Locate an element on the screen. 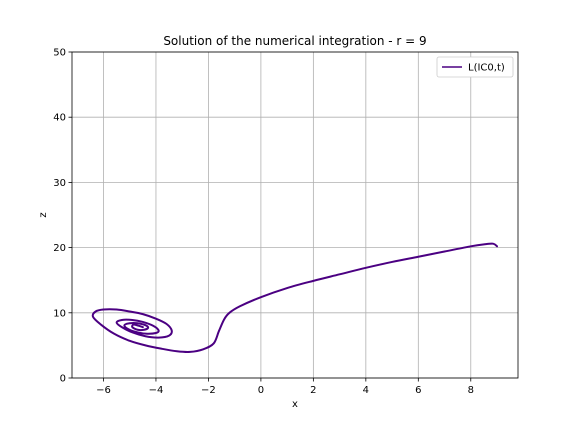  legend-entry-label: L(IC0,t) is located at coordinates (486, 68).